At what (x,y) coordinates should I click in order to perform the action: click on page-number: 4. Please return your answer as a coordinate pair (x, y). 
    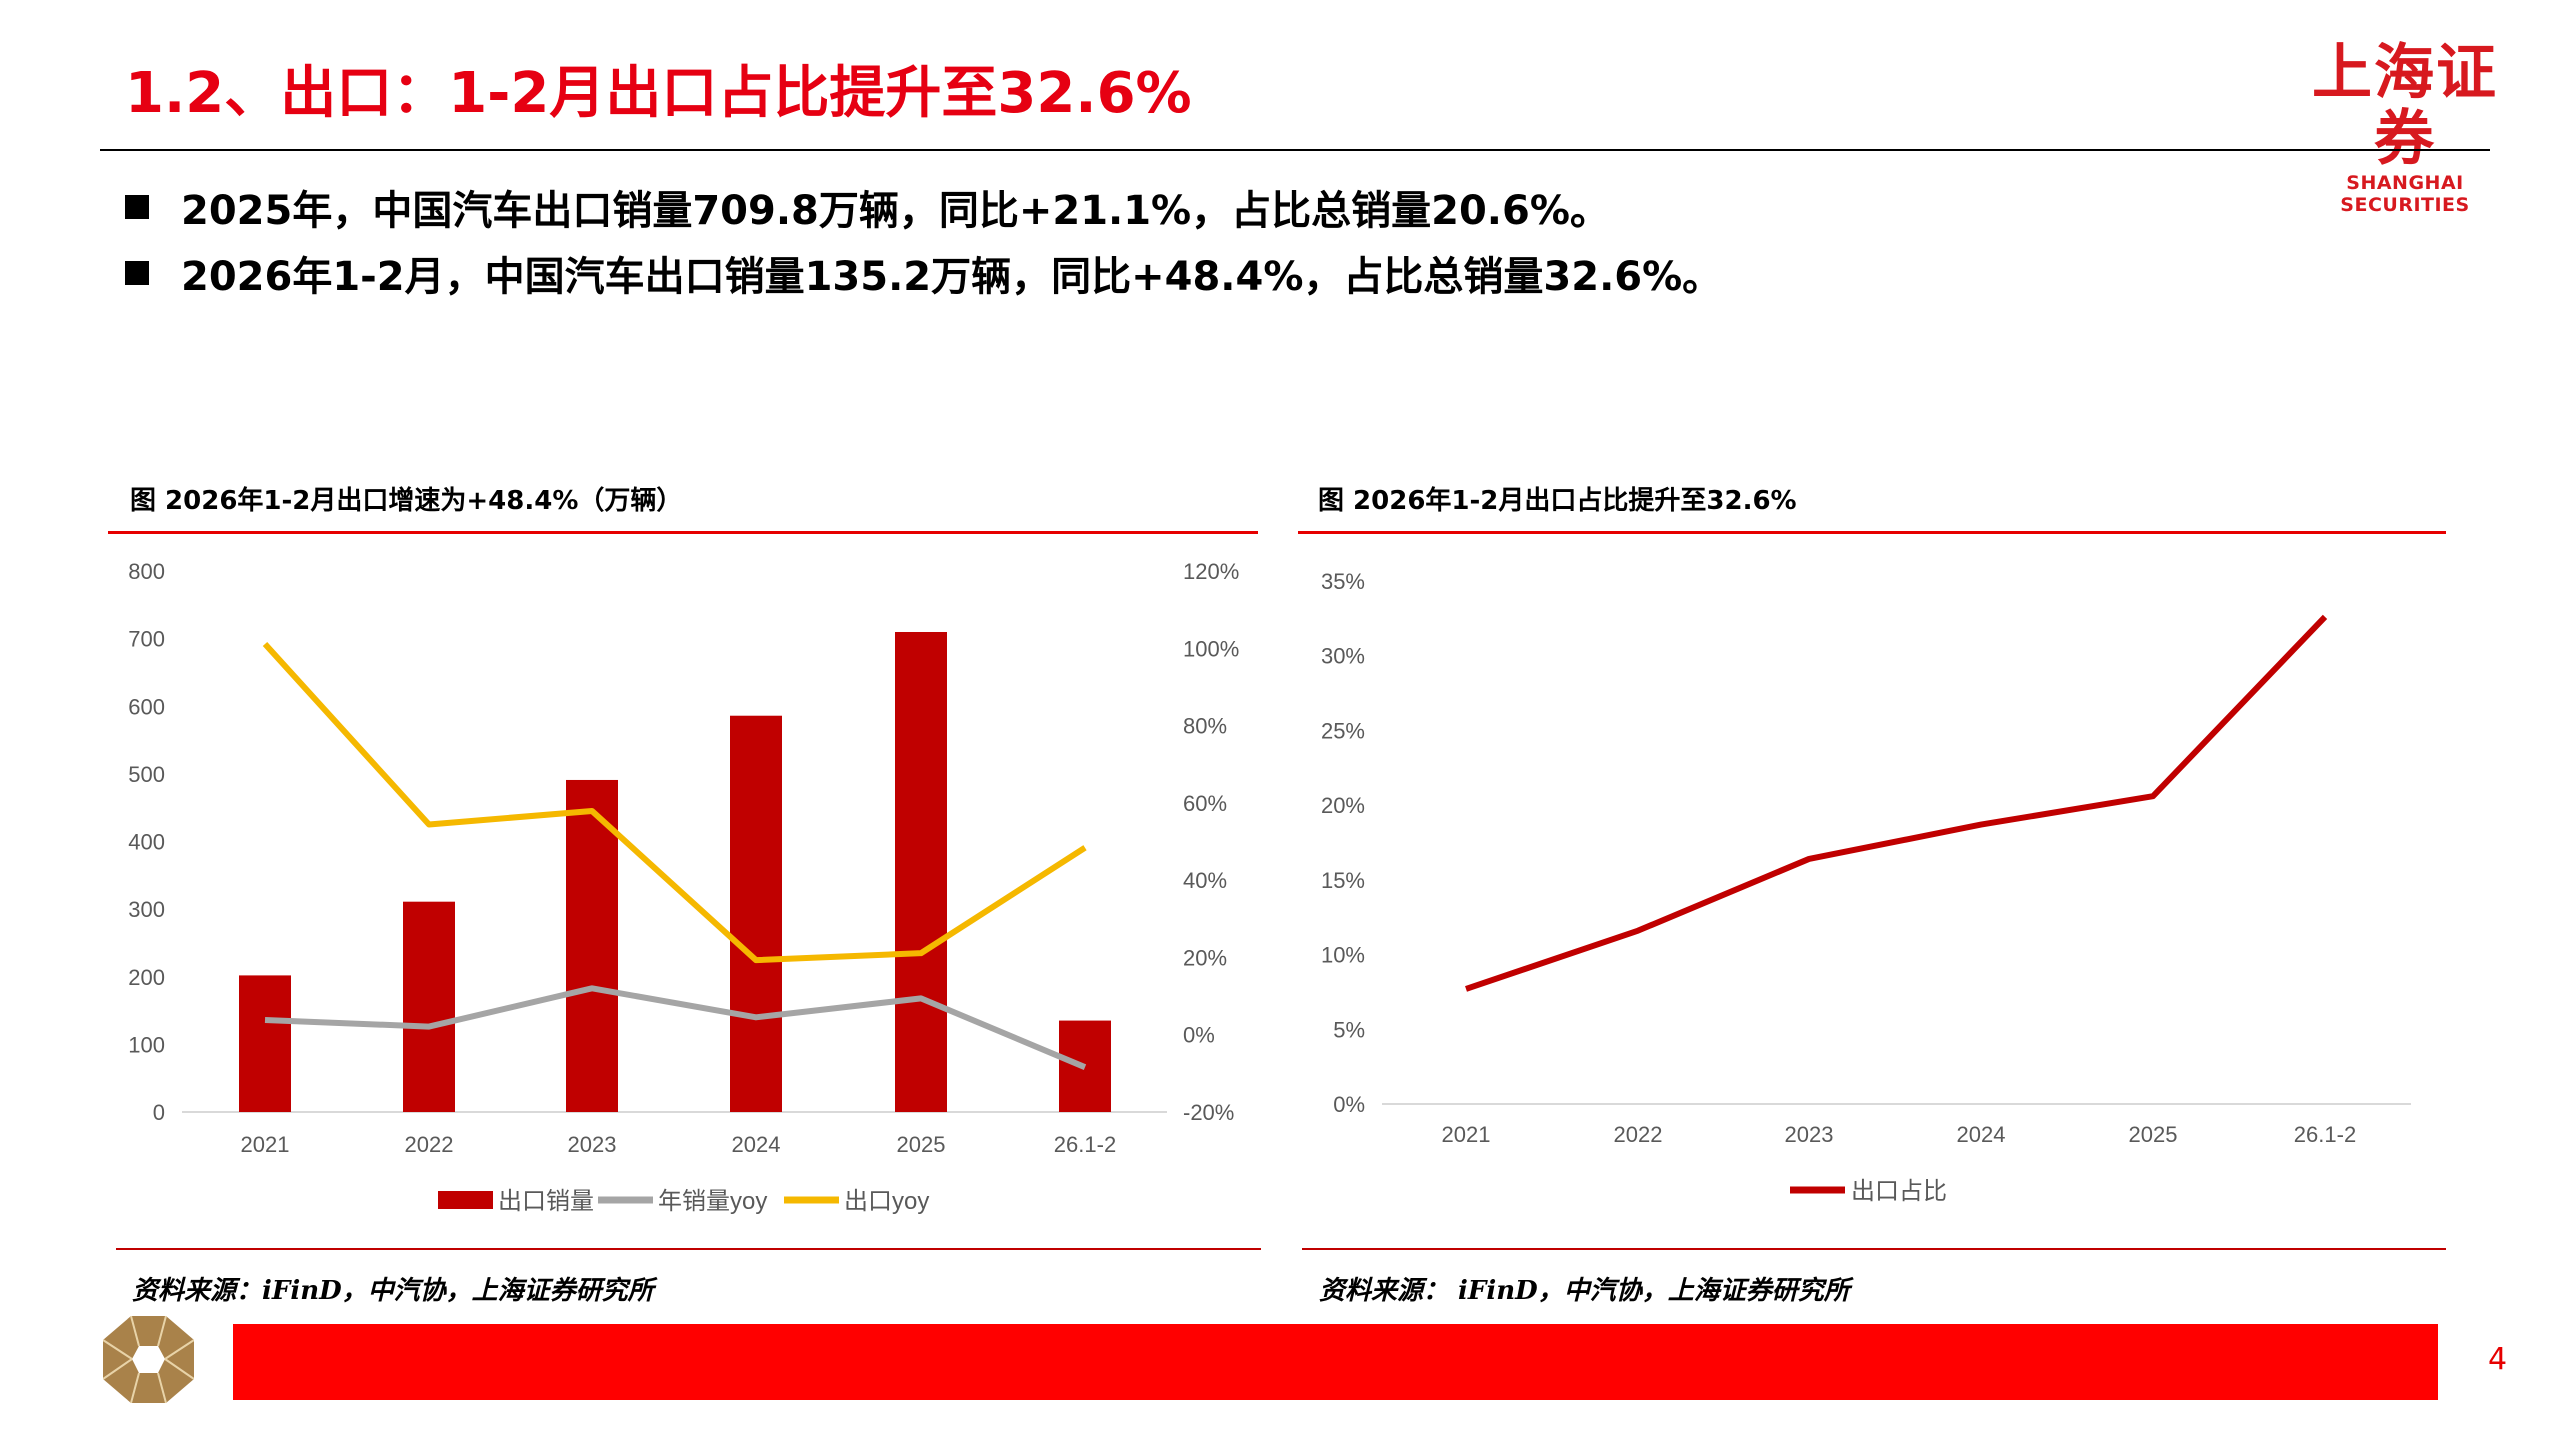
    Looking at the image, I should click on (2498, 1359).